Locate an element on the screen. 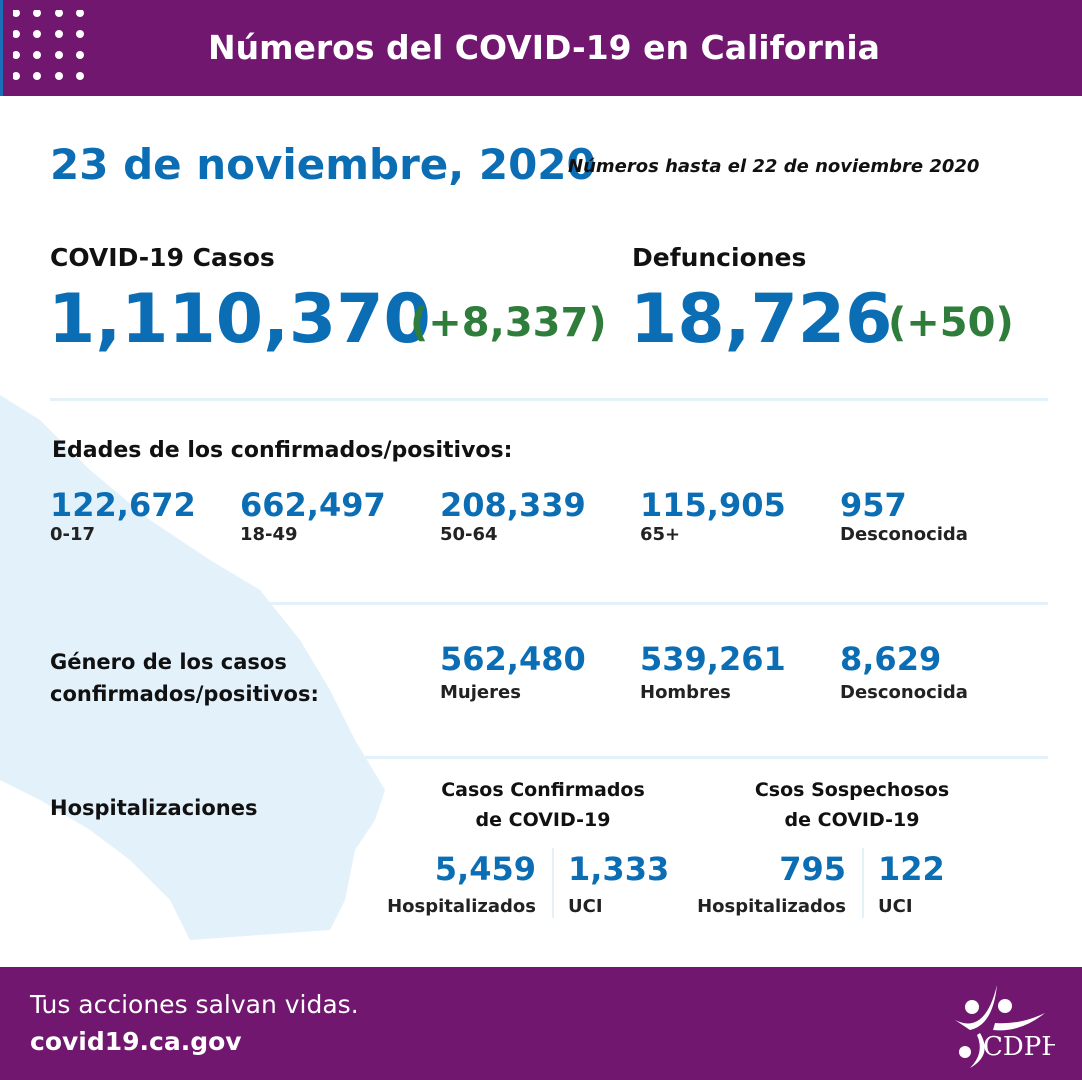  suspected-title-line: de COVID-19 is located at coordinates (852, 820).